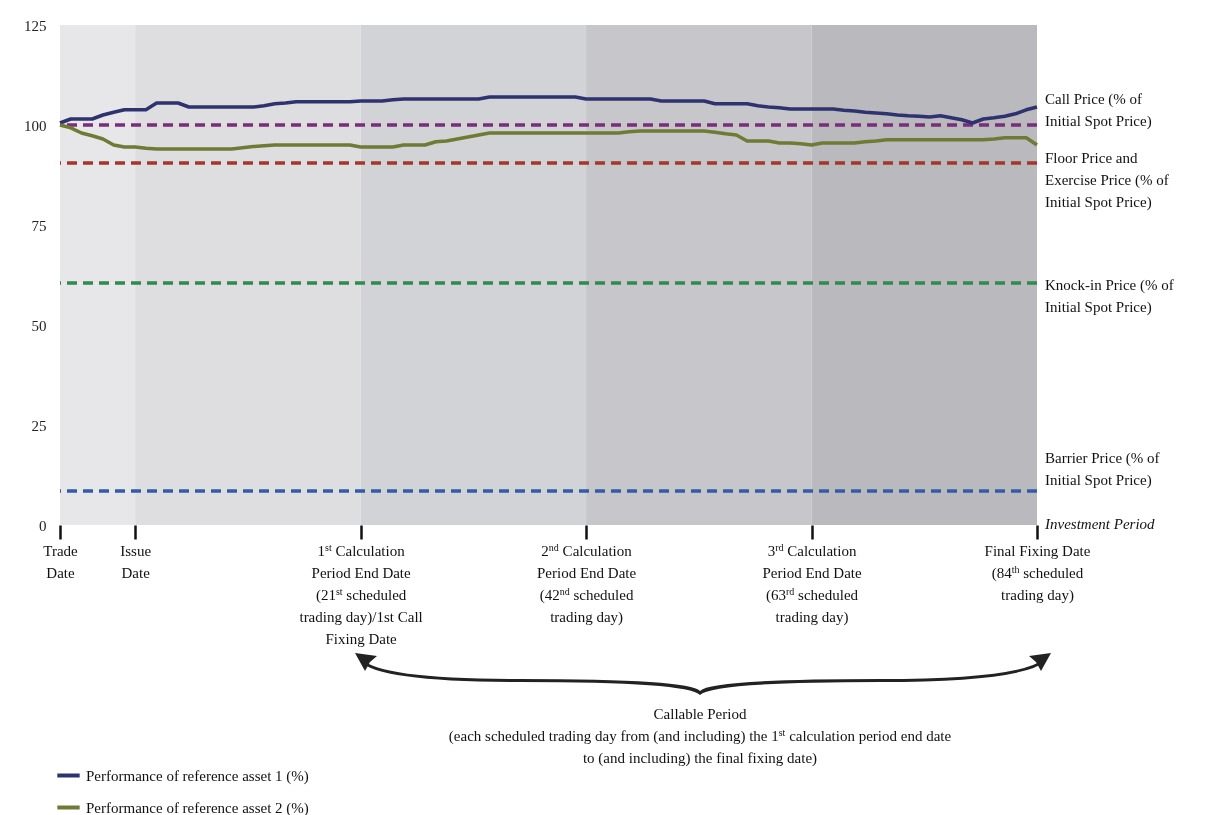 This screenshot has height=815, width=1208. What do you see at coordinates (700, 746) in the screenshot?
I see `text: (each scheduled trading day from (and including) the 1$^{st}$ calculation period end date to (and including) the final fixing date)` at bounding box center [700, 746].